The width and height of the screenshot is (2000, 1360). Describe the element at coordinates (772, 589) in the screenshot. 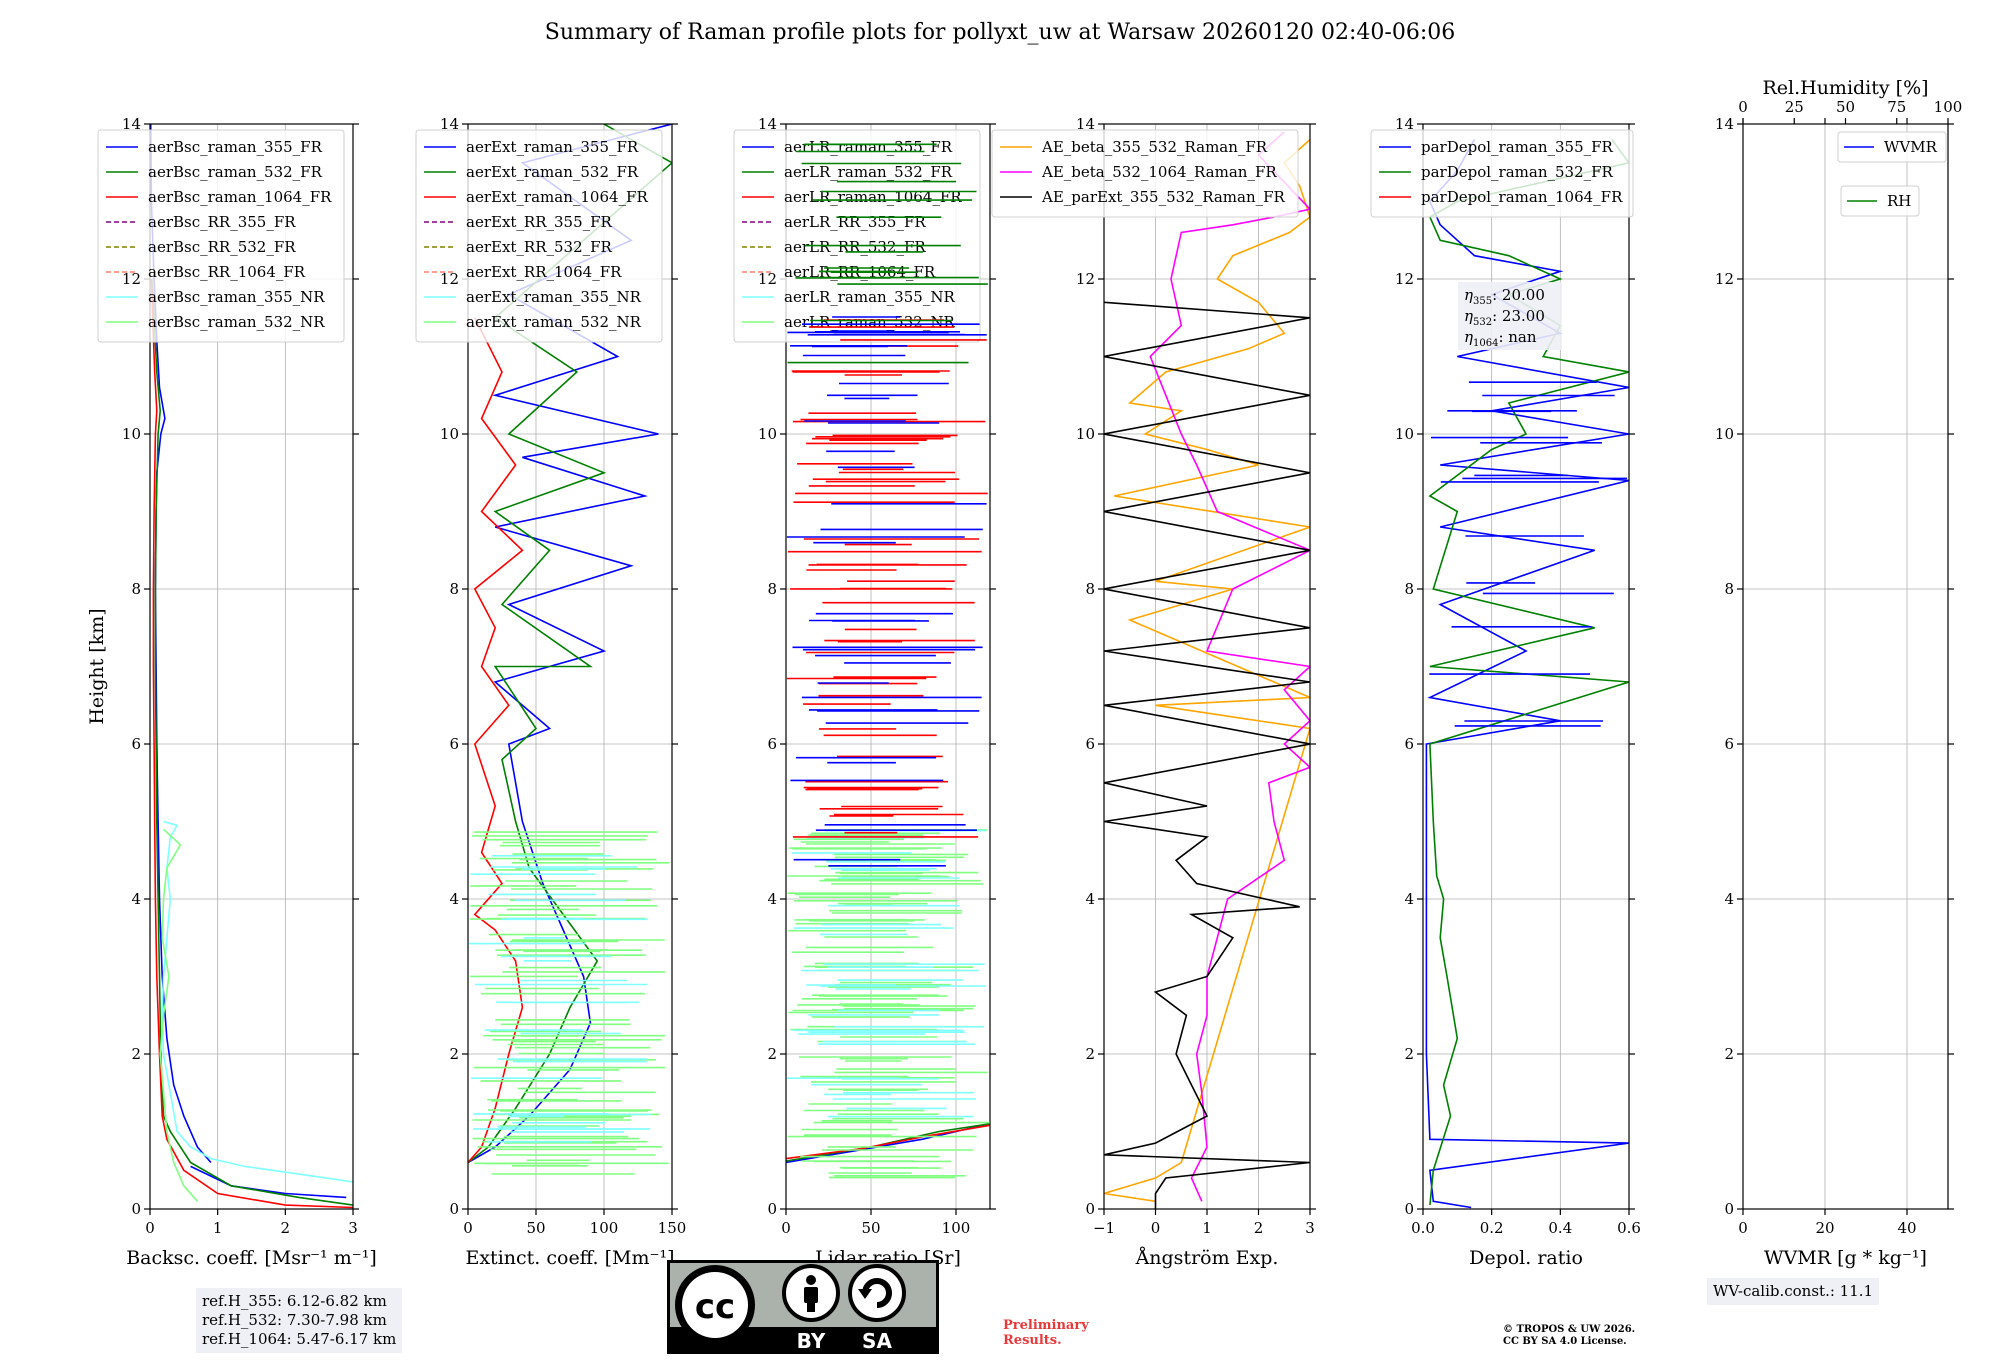

I see `y-tick-label-lidar_ratio: 8` at that location.